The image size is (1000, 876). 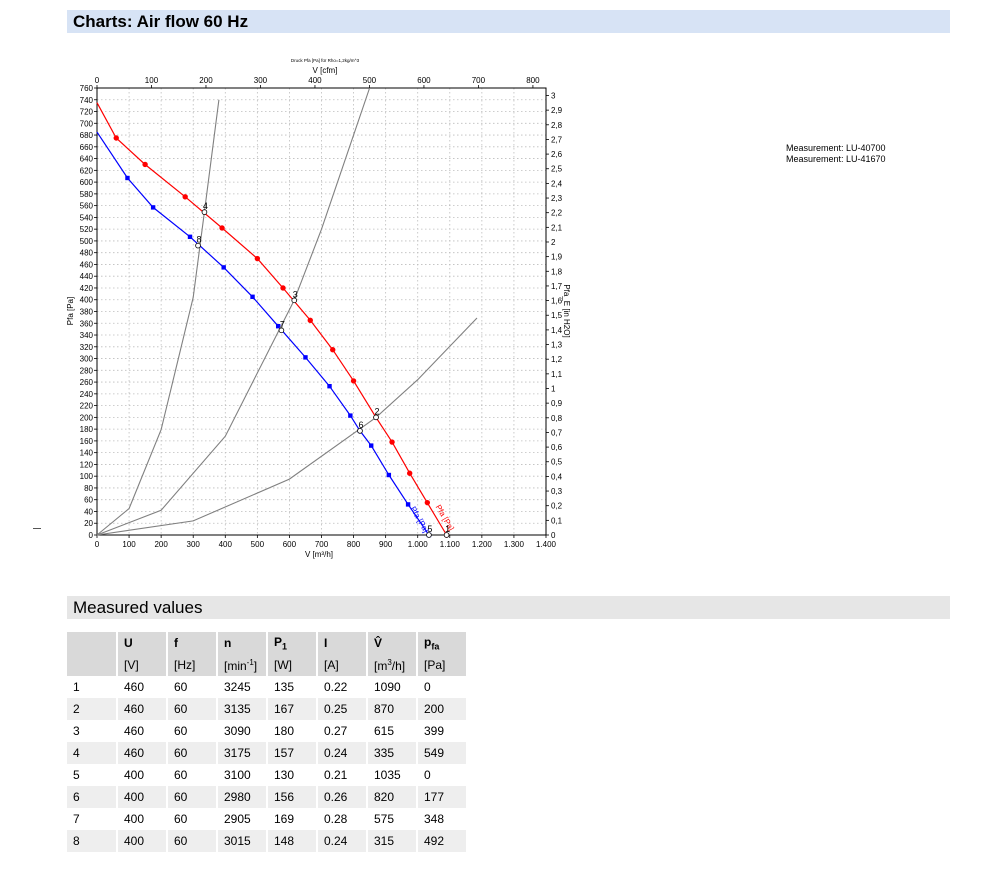 I want to click on y-tick-label: 0, so click(x=91, y=535).